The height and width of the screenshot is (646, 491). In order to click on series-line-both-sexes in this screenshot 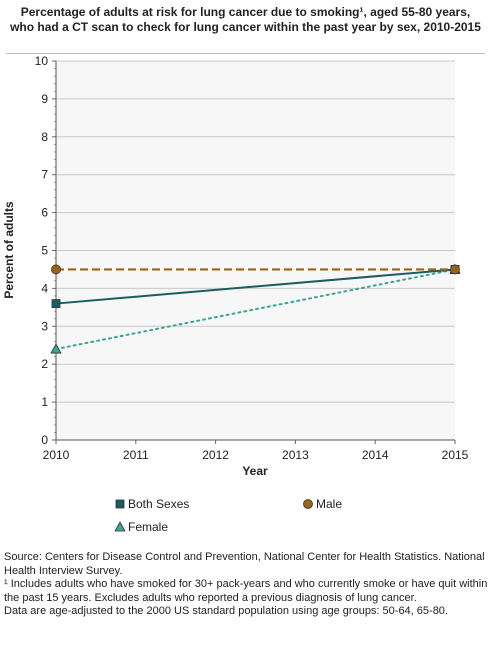, I will do `click(255, 286)`.